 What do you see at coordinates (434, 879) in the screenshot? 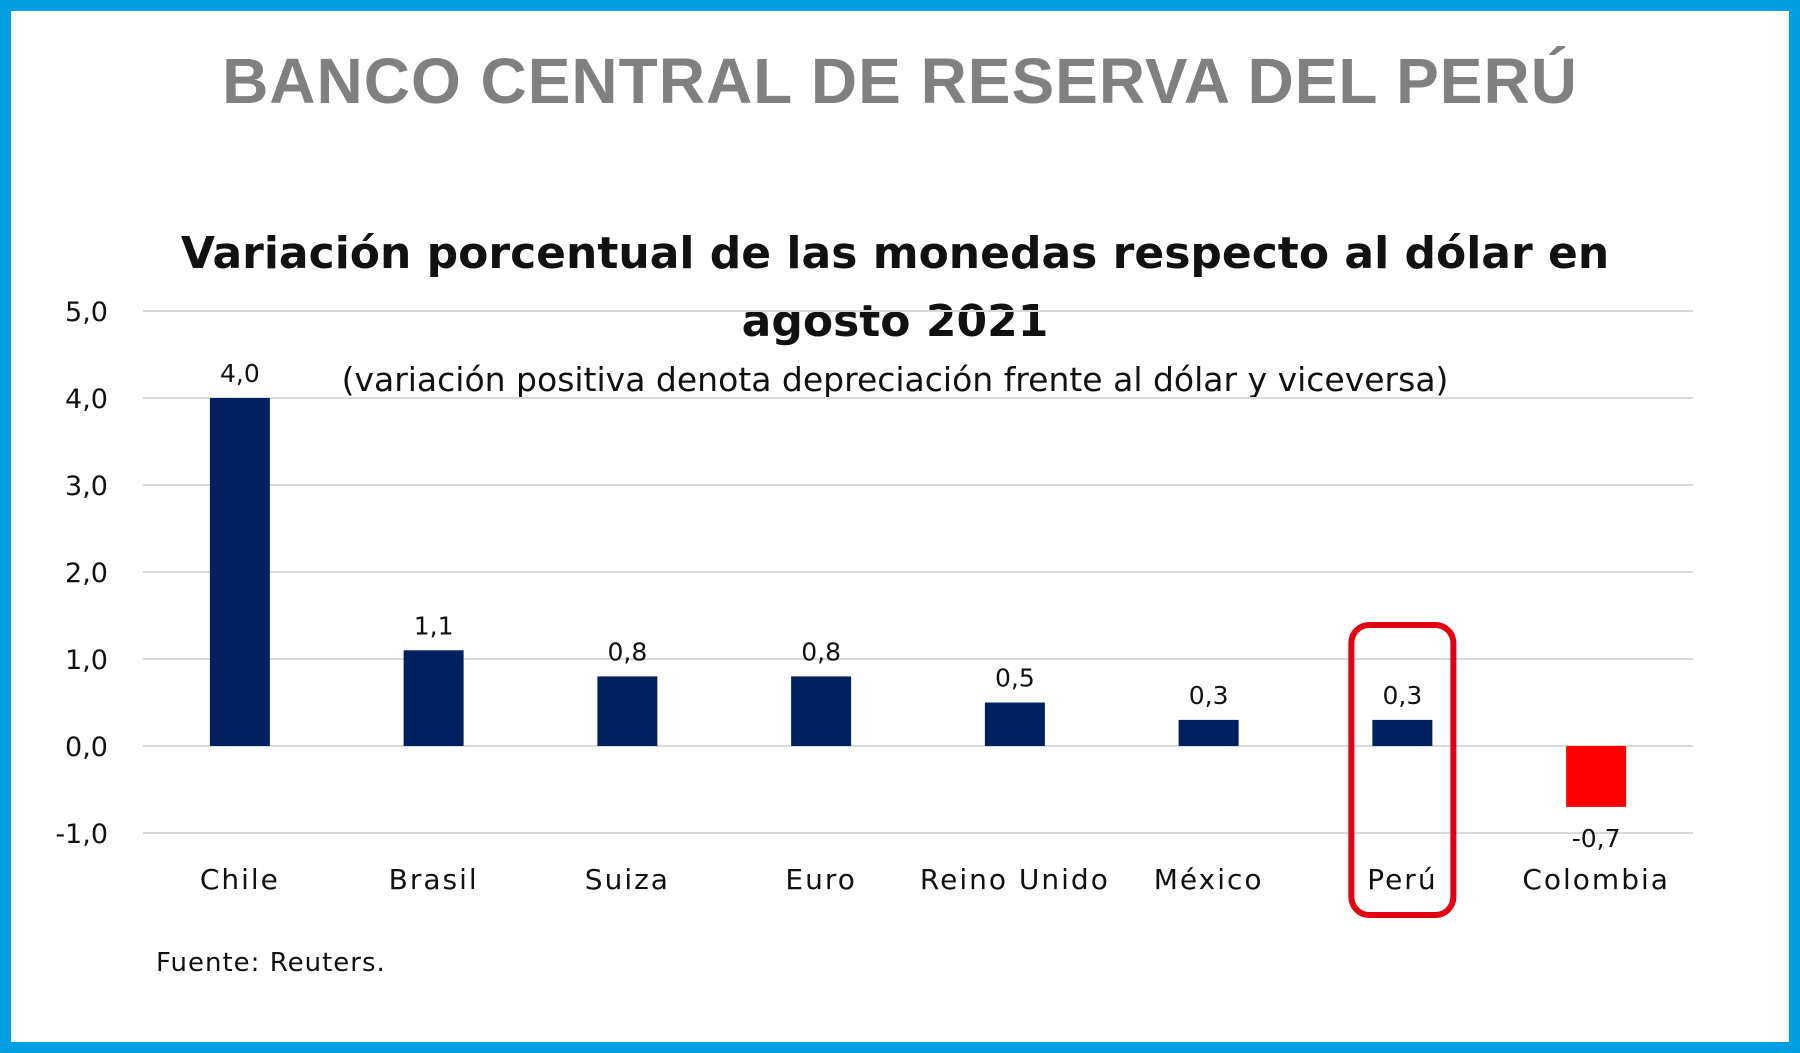
I see `x-tick-label: Brasil` at bounding box center [434, 879].